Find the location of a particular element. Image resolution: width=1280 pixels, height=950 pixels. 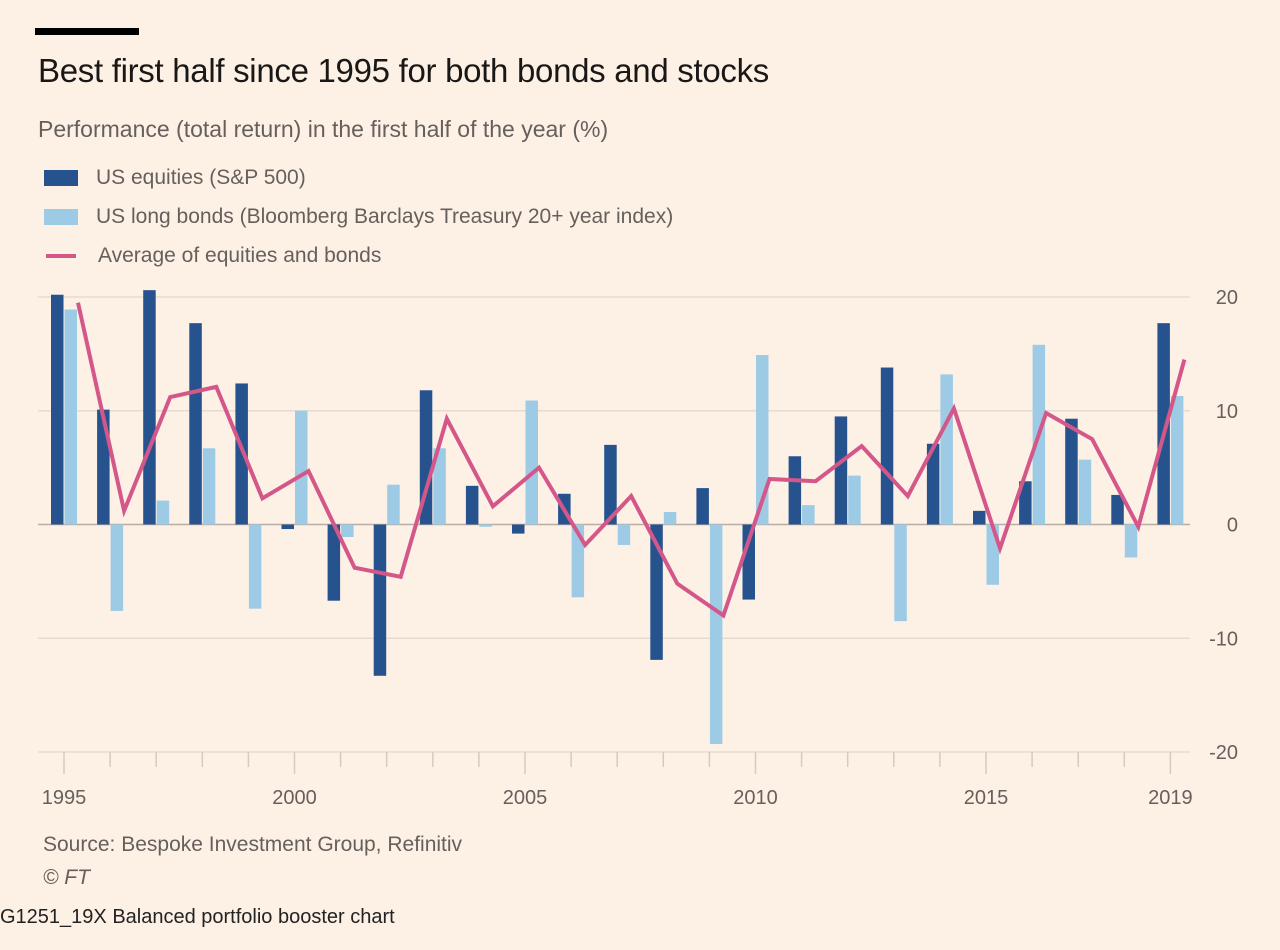

x-tick-label: 2005 is located at coordinates (525, 798).